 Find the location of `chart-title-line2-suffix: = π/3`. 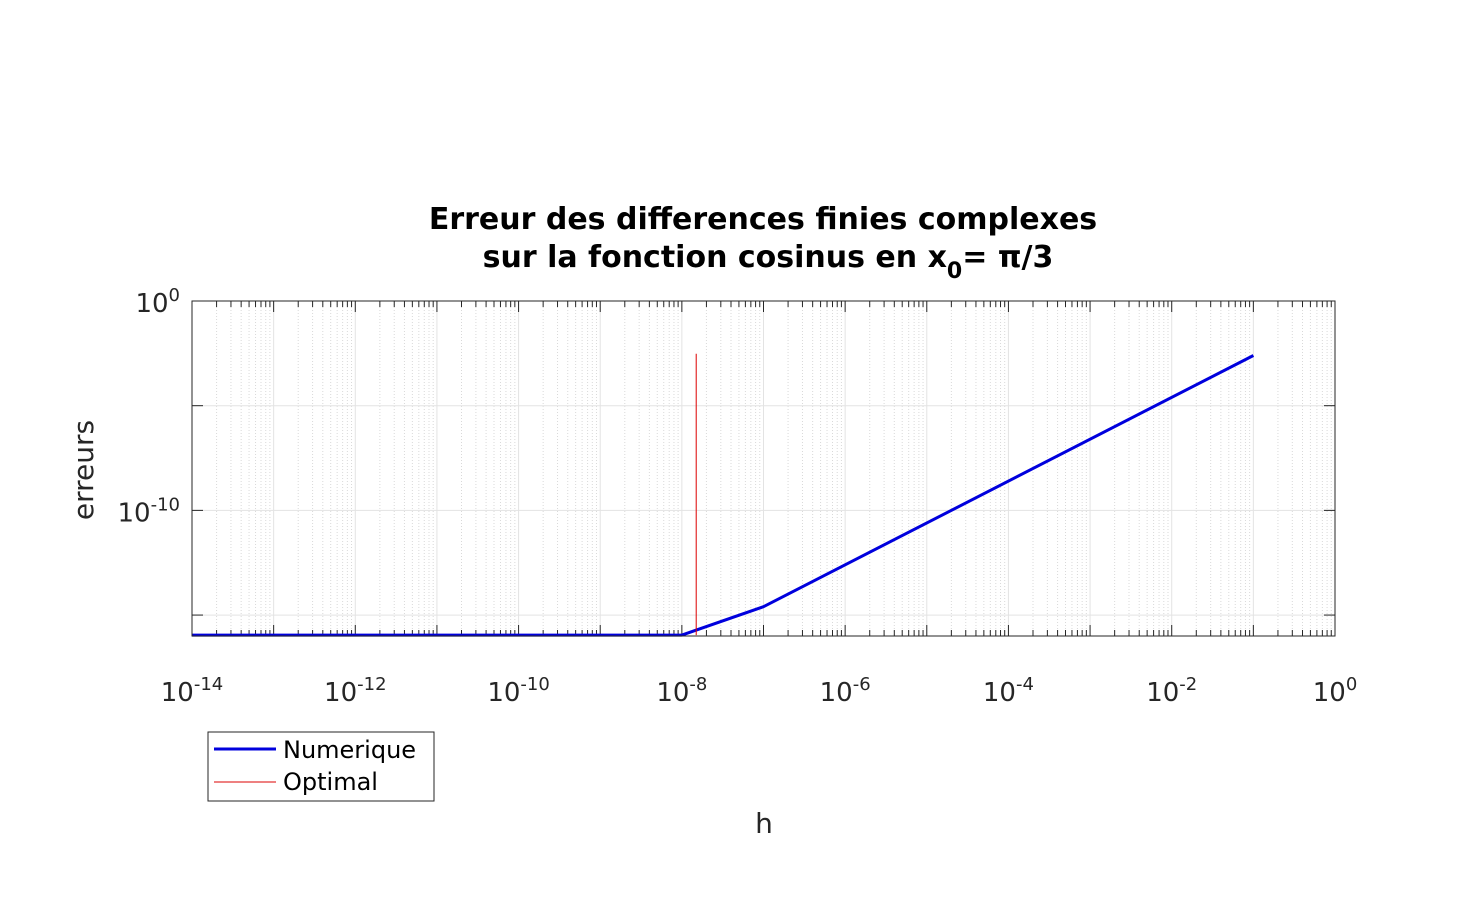

chart-title-line2-suffix: = π/3 is located at coordinates (1007, 257).